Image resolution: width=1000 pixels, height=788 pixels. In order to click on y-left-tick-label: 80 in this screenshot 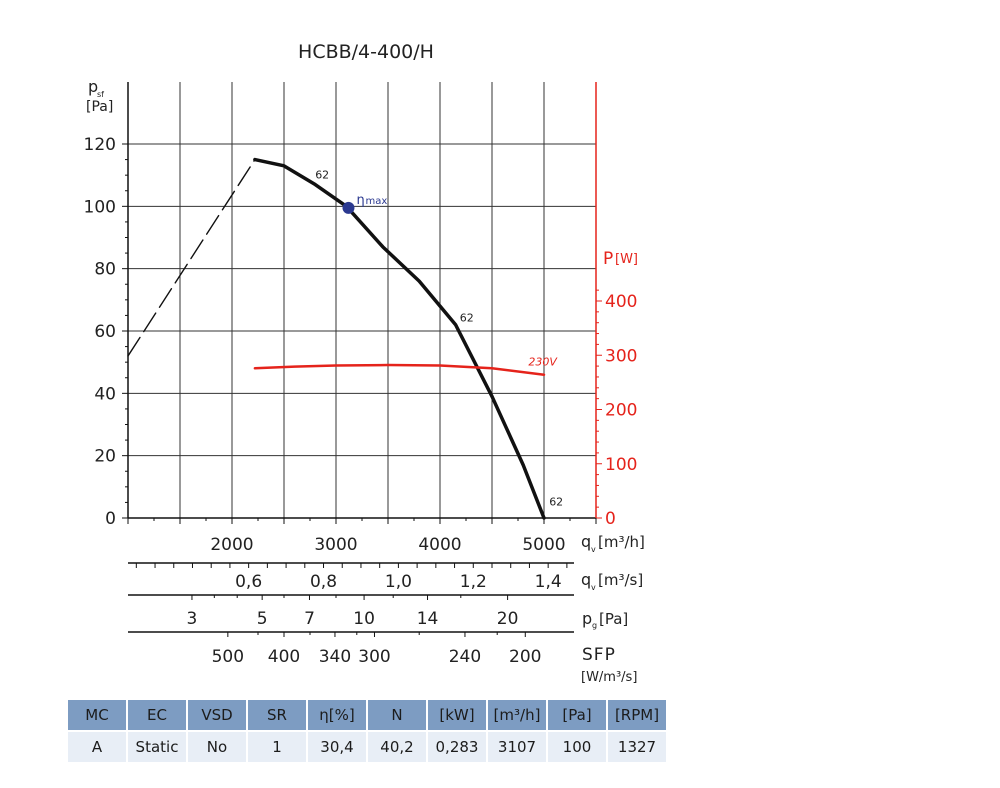, I will do `click(105, 270)`.